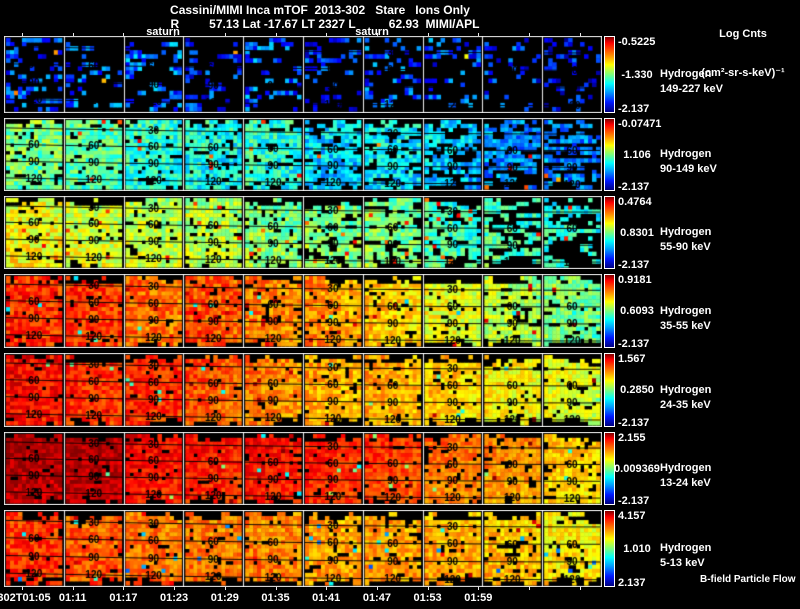 The image size is (800, 609). I want to click on time-tick-label: 01:23, so click(174, 598).